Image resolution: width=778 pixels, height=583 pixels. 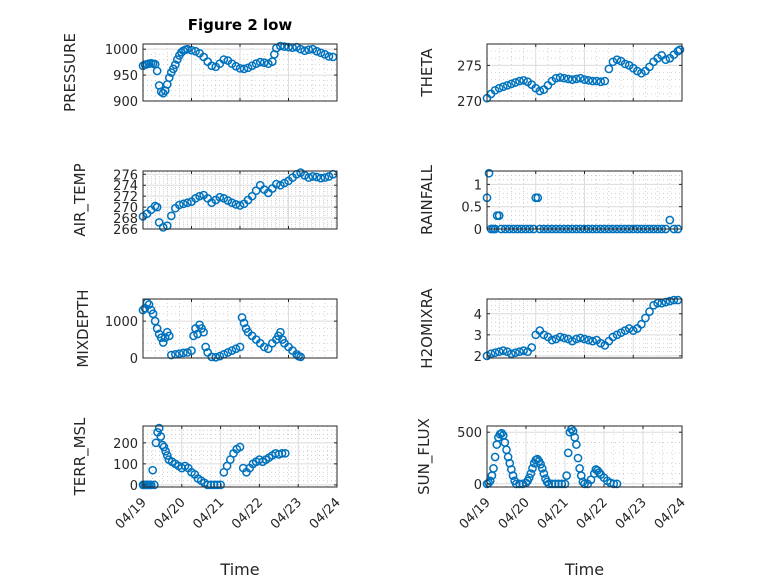 I want to click on y-tick-label: 272, so click(x=125, y=197).